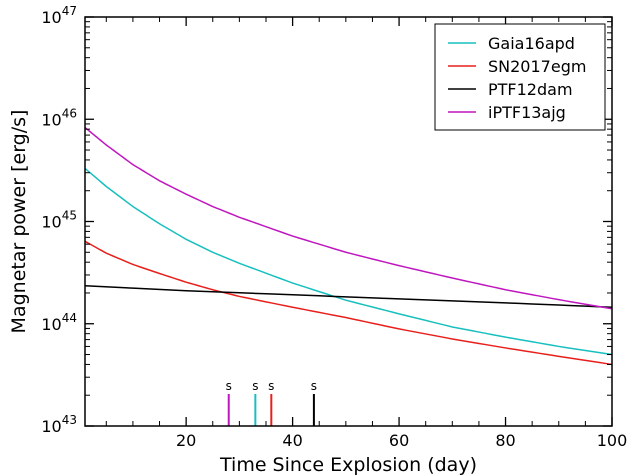 The height and width of the screenshot is (476, 632). Describe the element at coordinates (520, 77) in the screenshot. I see `legend: Gaia16apd SN2017egm PTF12dam iPTF13ajg` at that location.